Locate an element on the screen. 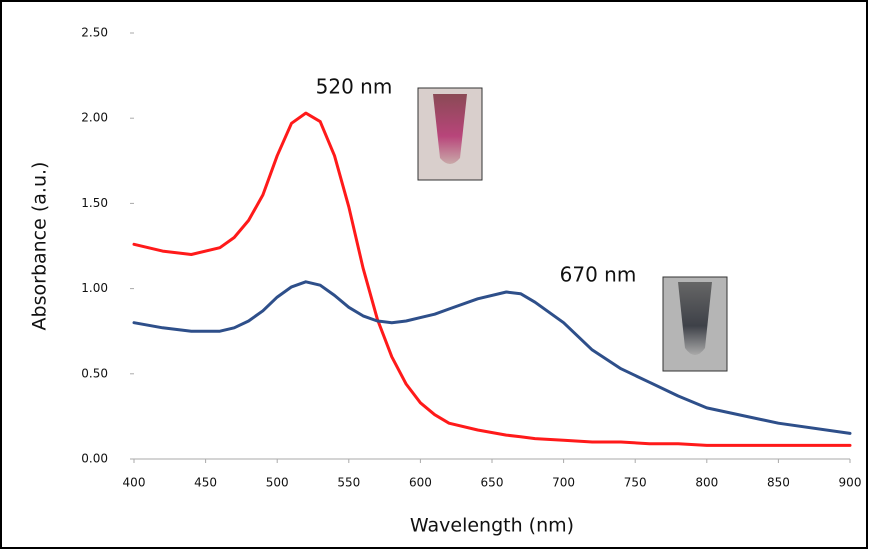  x-axis-title: Wavelength (nm) is located at coordinates (492, 526).